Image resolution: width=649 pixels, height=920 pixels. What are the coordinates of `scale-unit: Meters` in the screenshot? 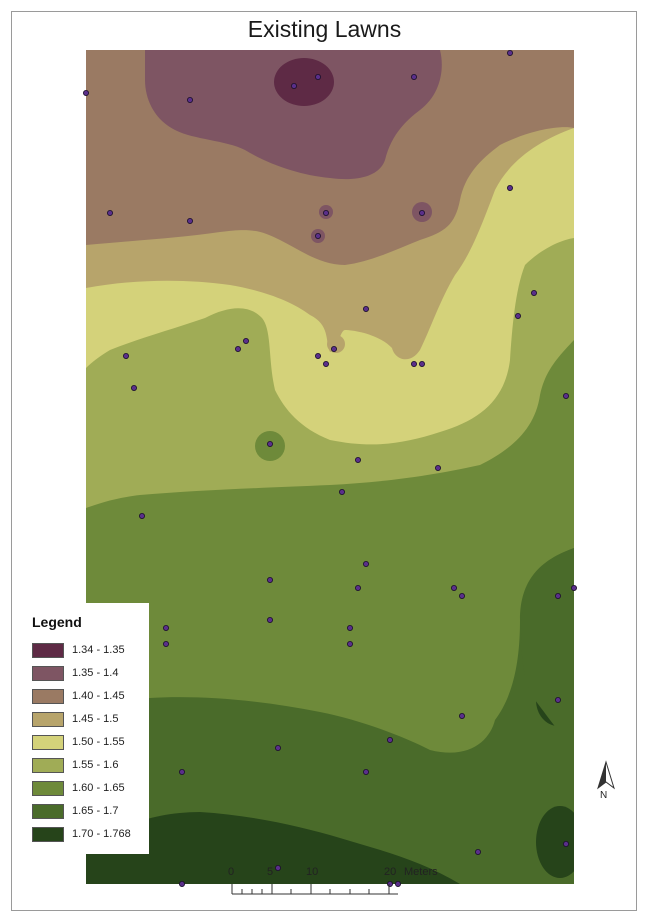 It's located at (421, 872).